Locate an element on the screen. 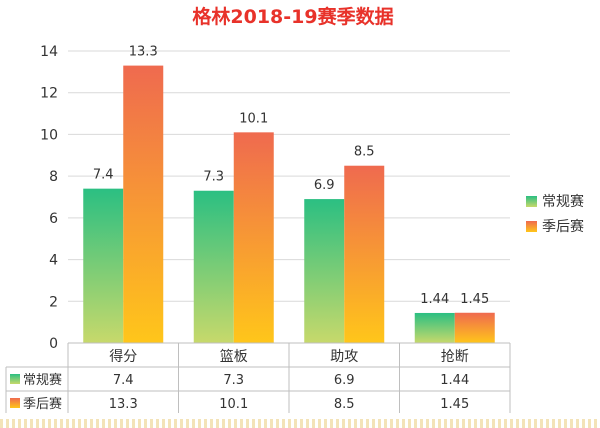  y-tick-label: 10 is located at coordinates (49, 135).